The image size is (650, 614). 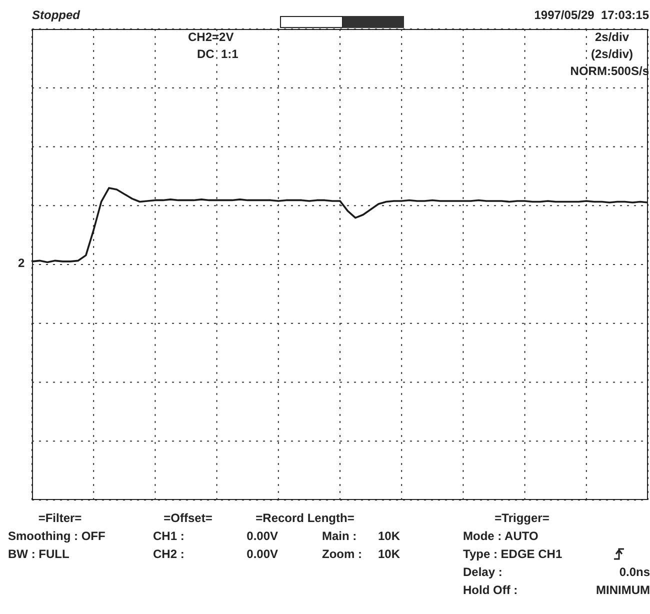 I want to click on text: CH2=2V, so click(x=211, y=37).